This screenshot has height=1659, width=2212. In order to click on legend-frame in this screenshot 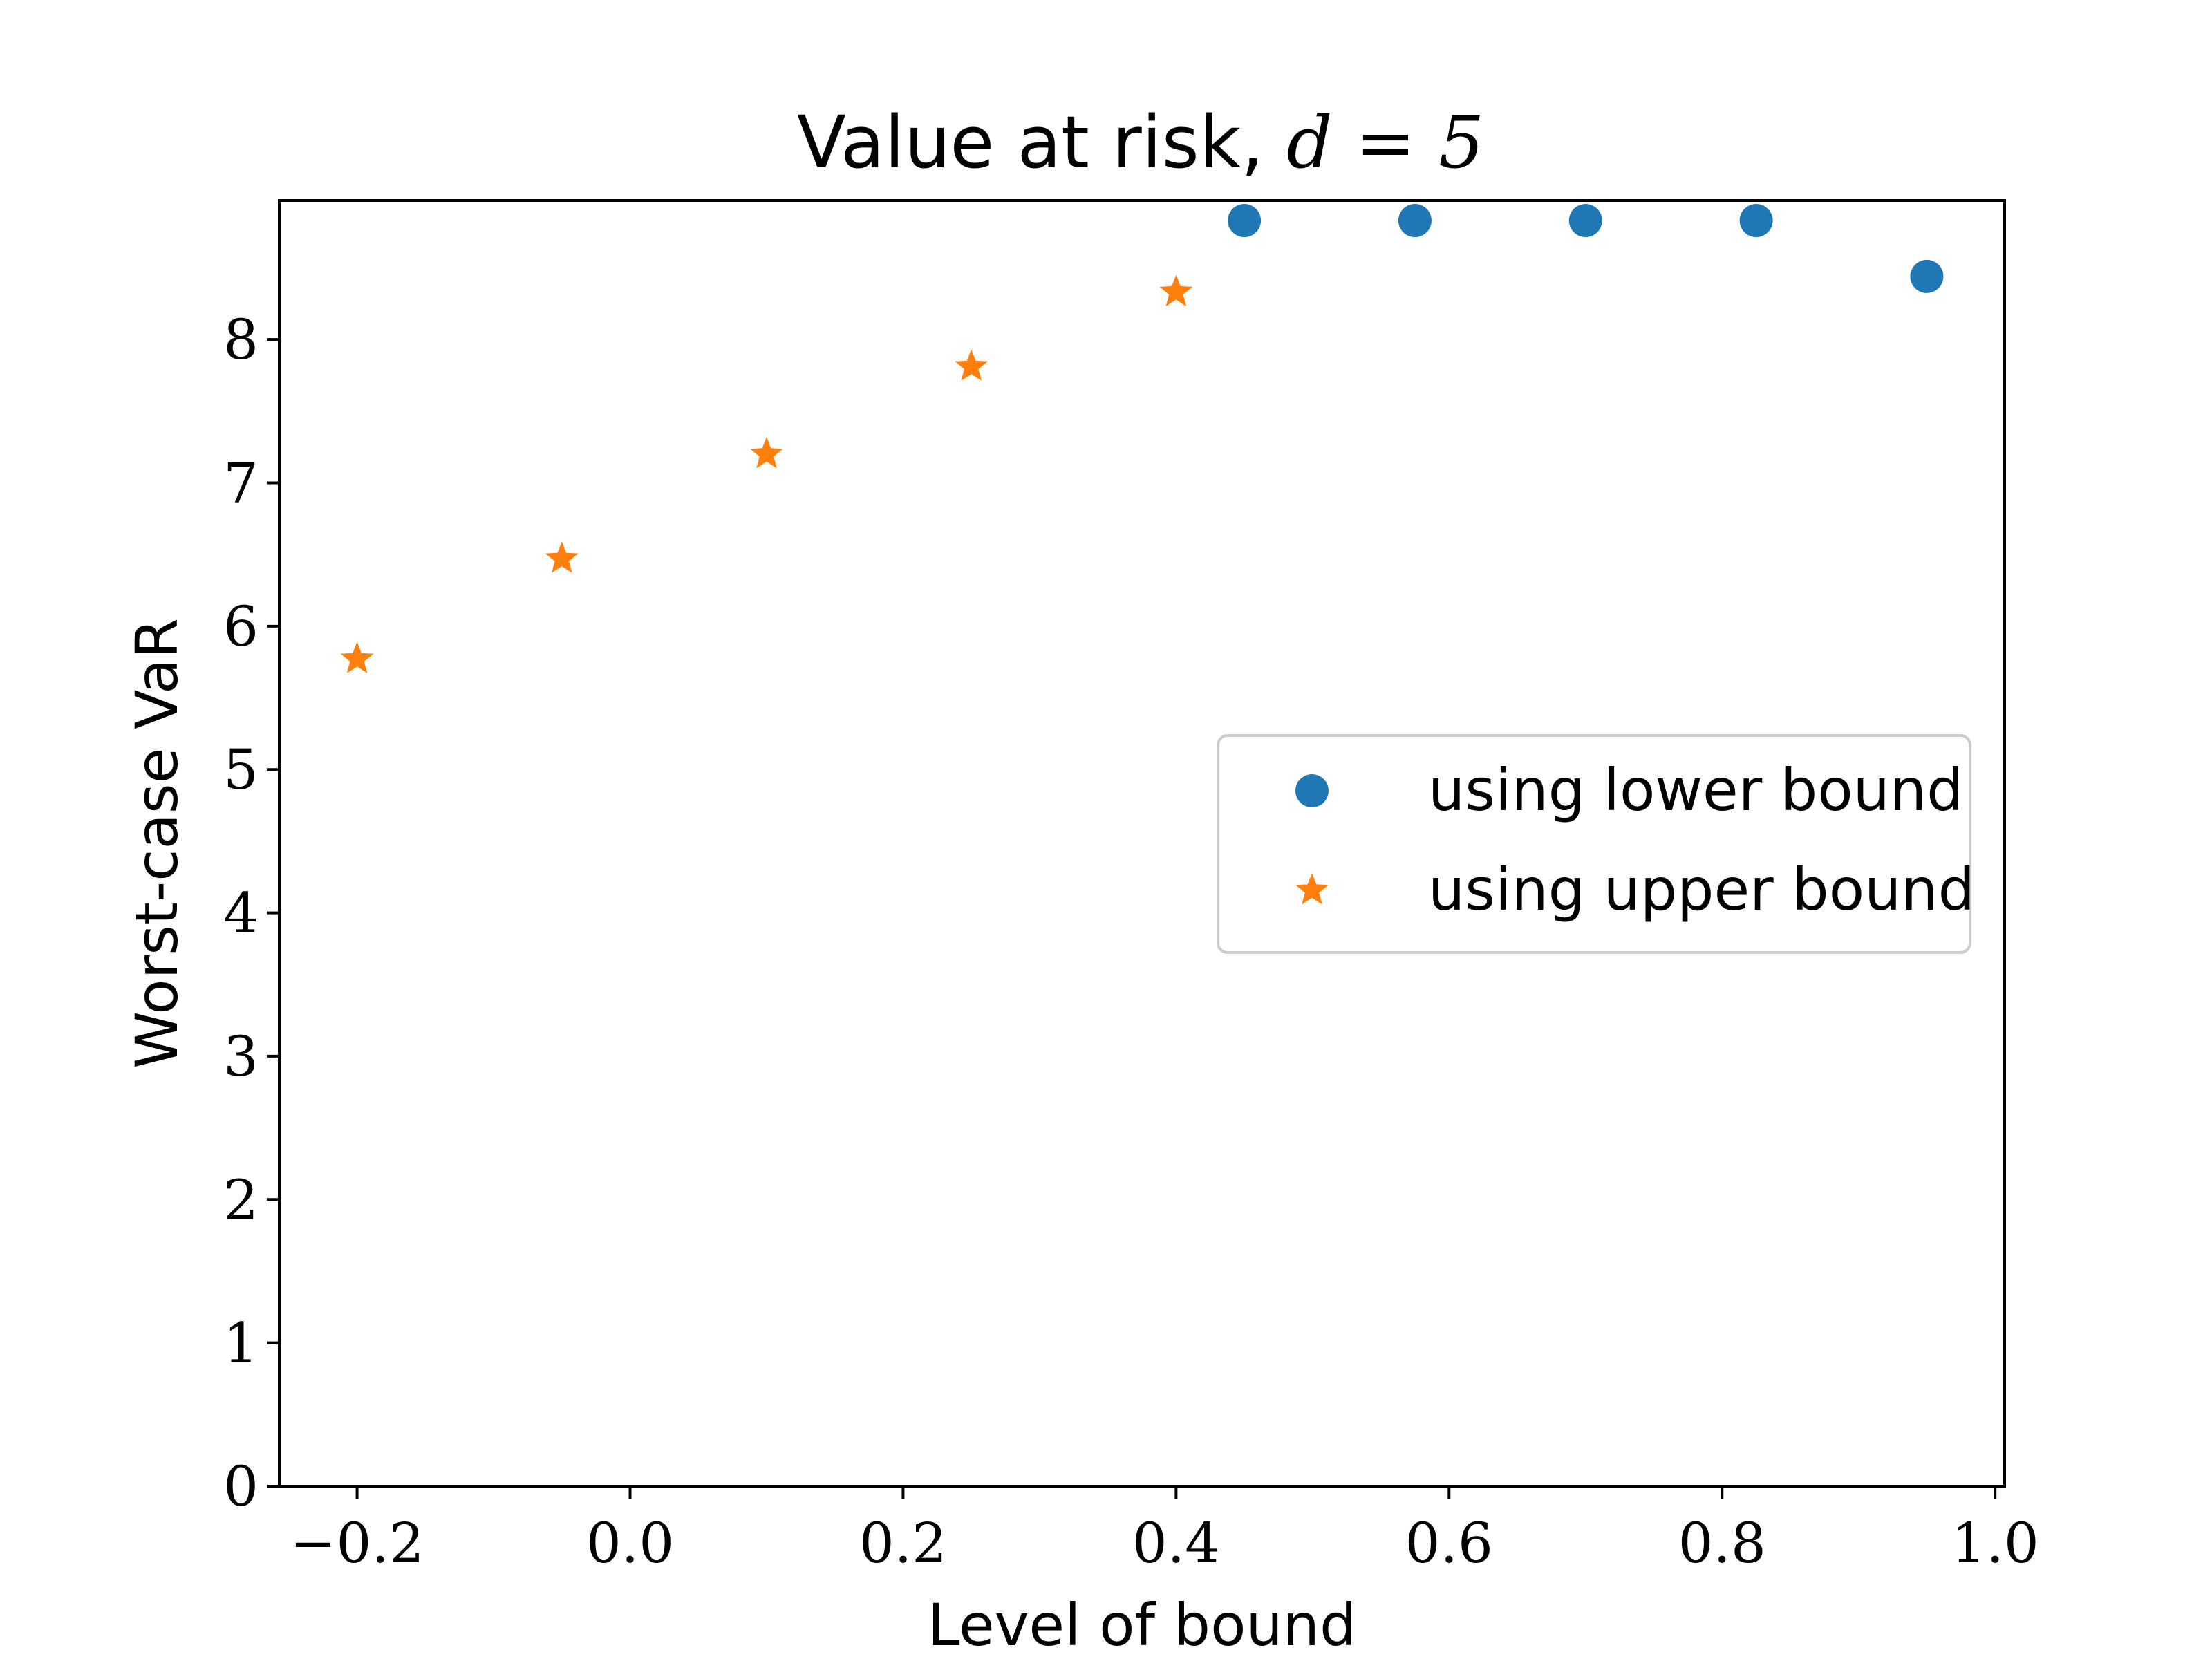, I will do `click(1594, 844)`.